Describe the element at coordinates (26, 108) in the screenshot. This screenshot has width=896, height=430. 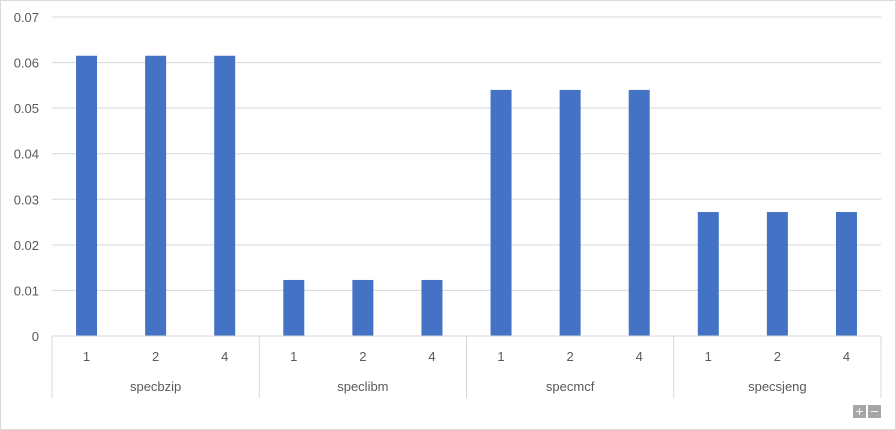
I see `y-tick-label: 0.05` at that location.